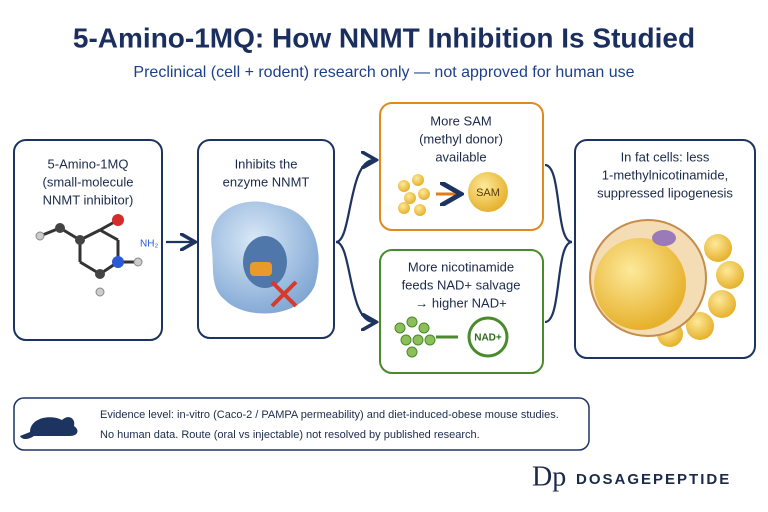 Image resolution: width=768 pixels, height=512 pixels. I want to click on node-label: feeds NAD+ salvage, so click(461, 284).